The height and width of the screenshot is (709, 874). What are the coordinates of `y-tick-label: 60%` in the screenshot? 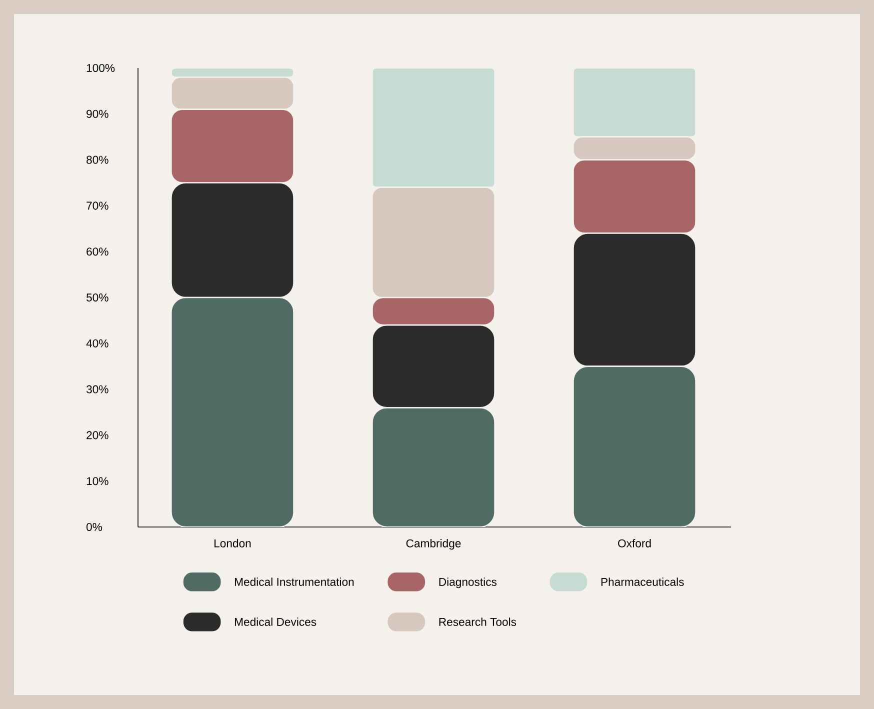 It's located at (97, 252).